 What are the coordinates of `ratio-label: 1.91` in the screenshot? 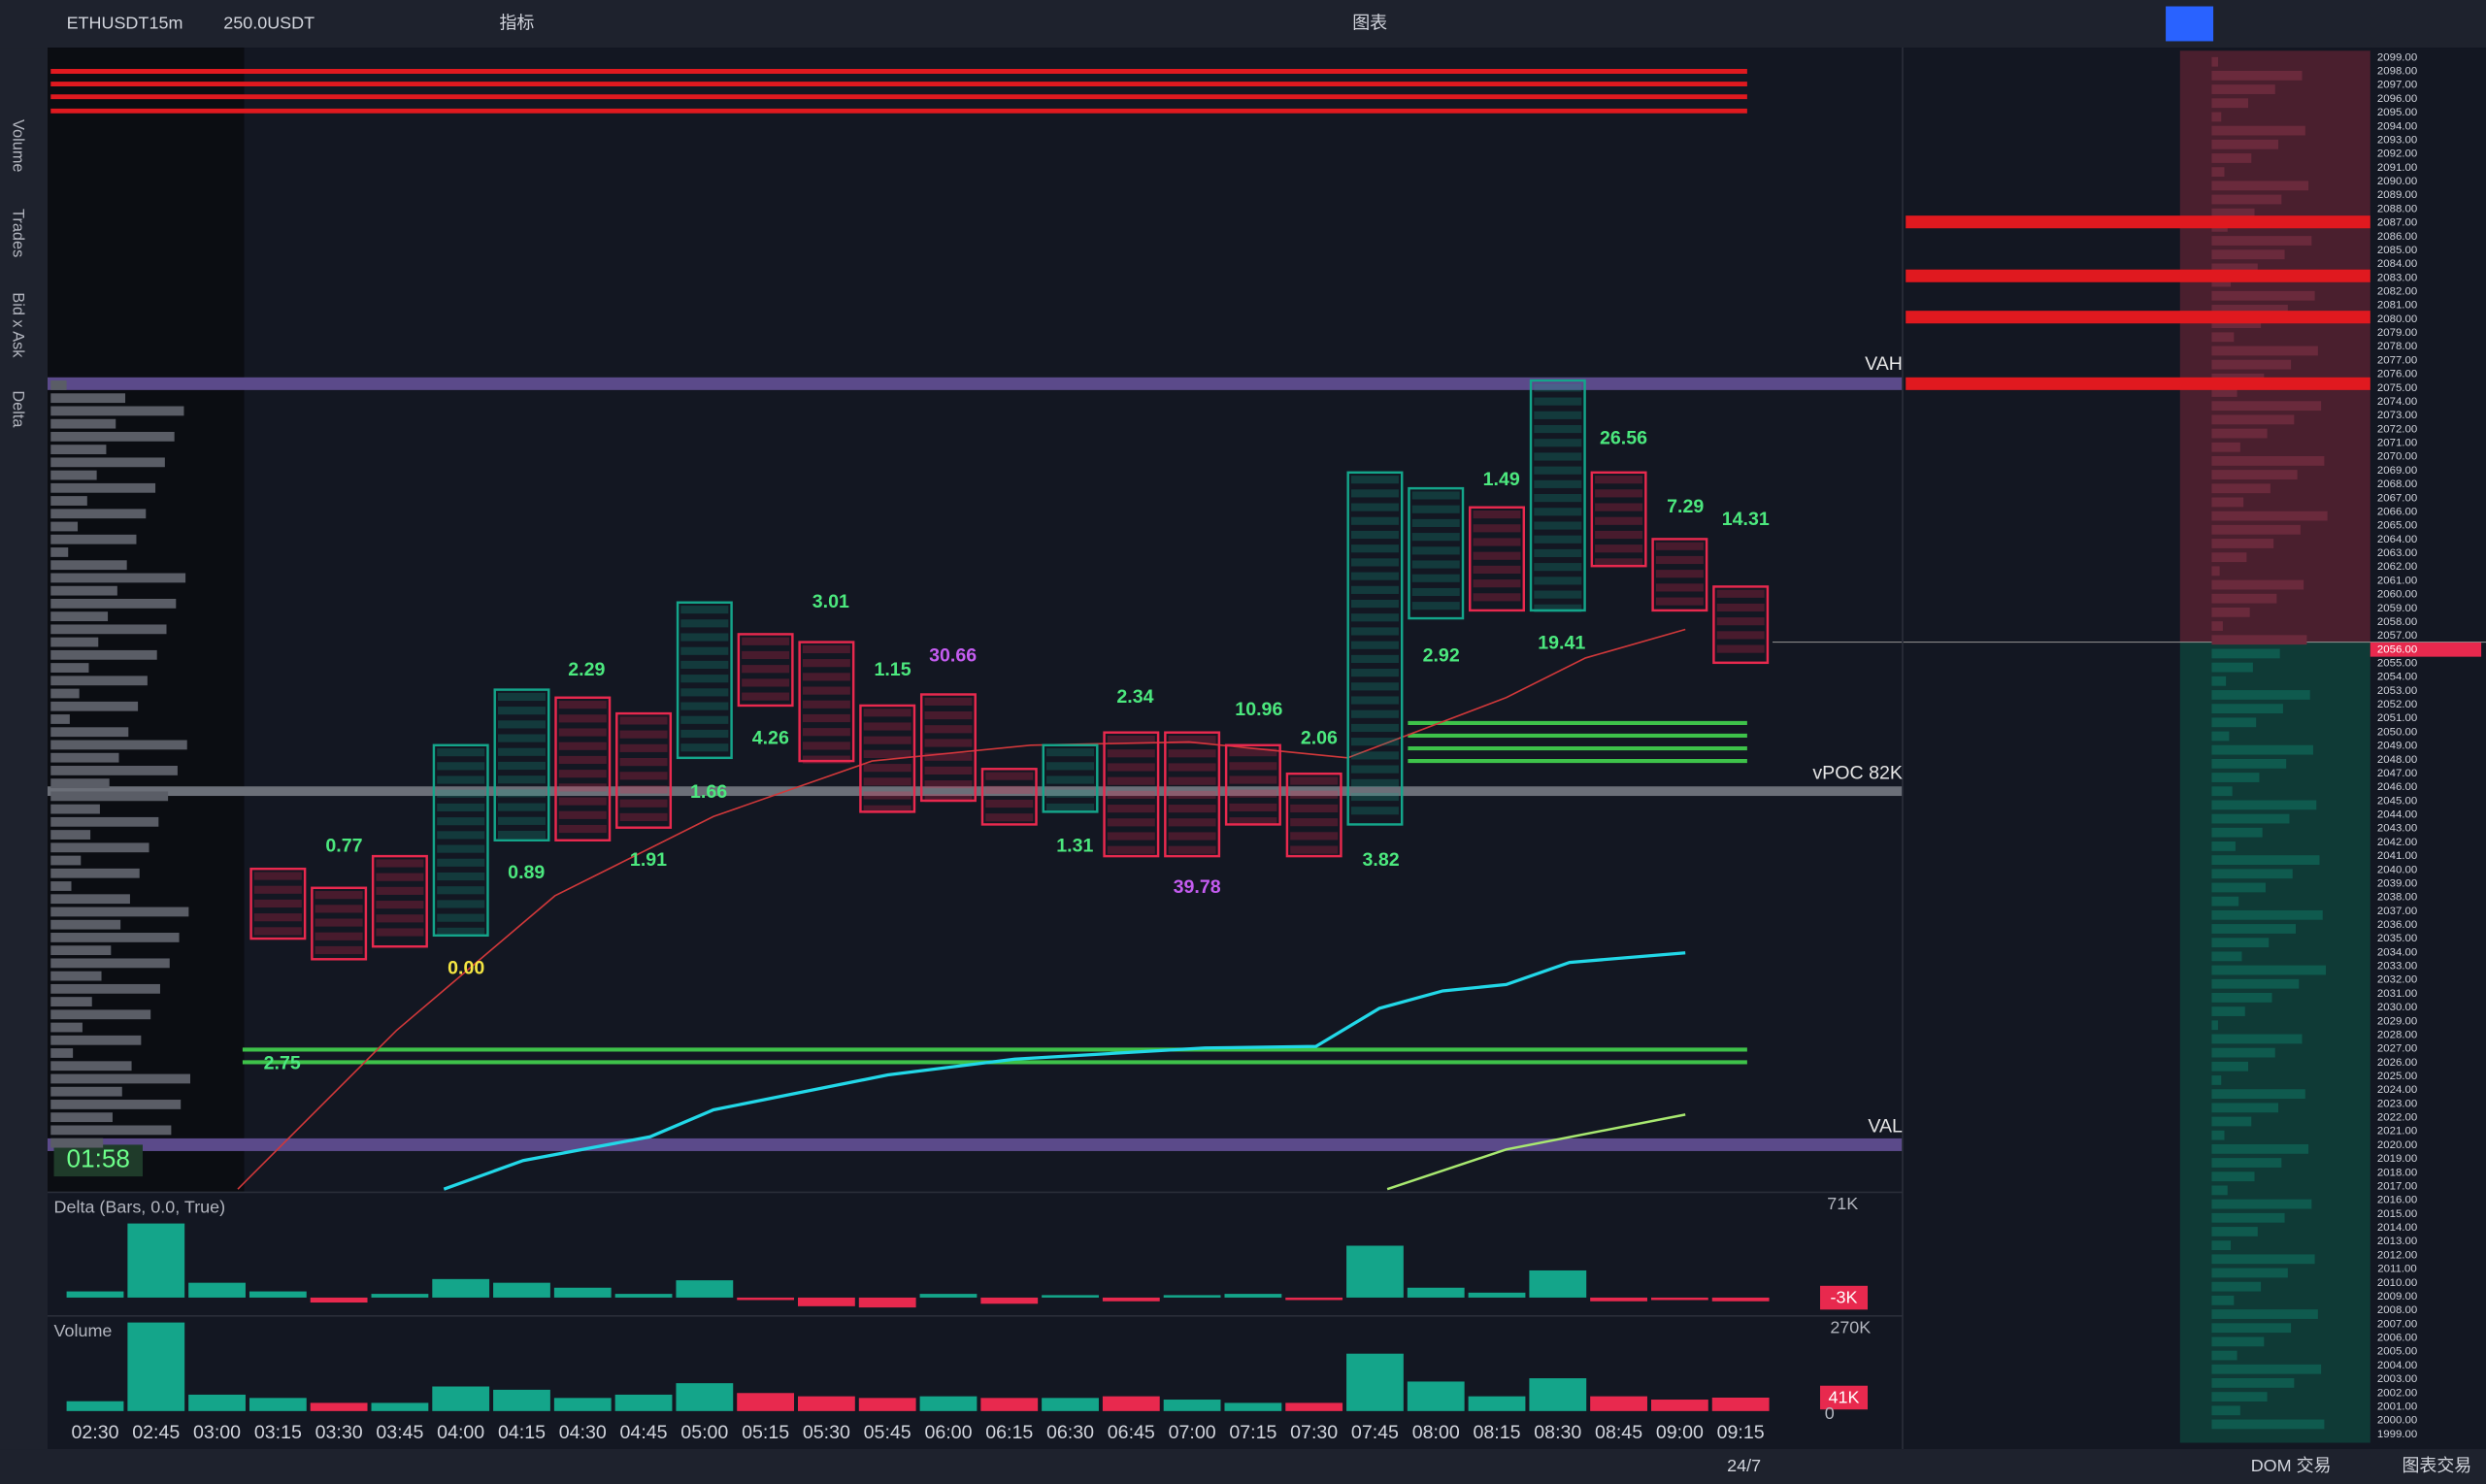 It's located at (648, 860).